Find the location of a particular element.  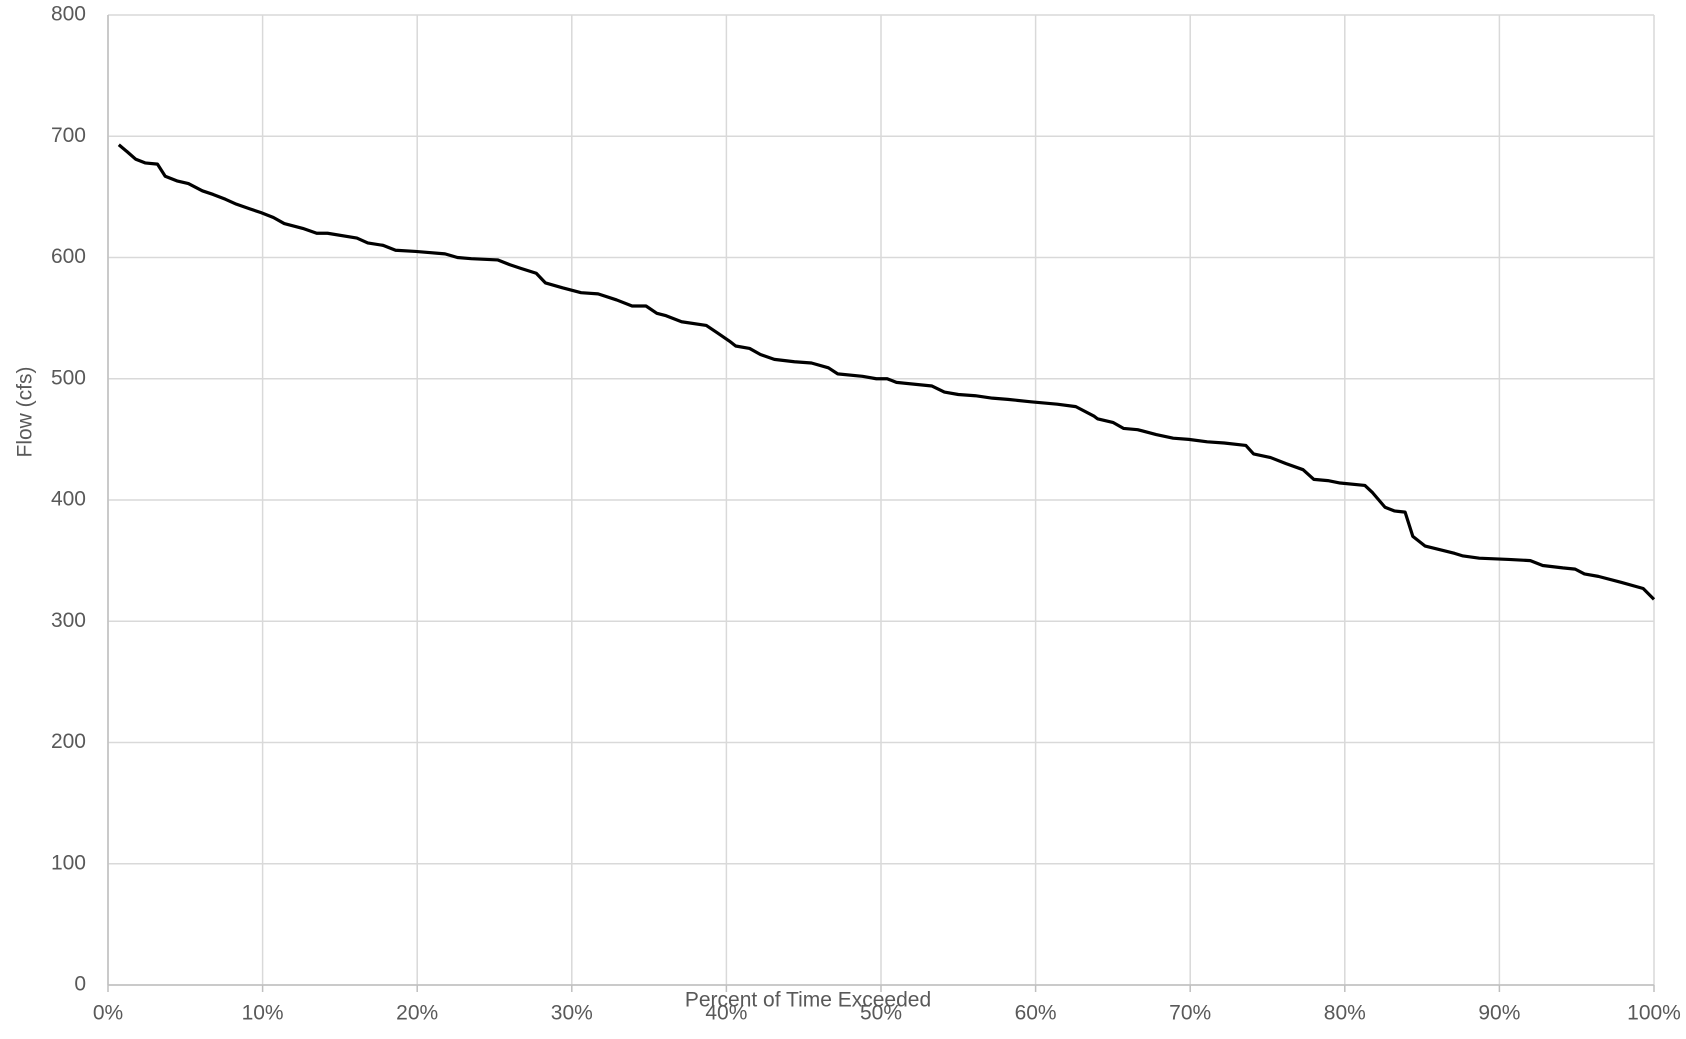

y-tick-label: 0 is located at coordinates (80, 984).